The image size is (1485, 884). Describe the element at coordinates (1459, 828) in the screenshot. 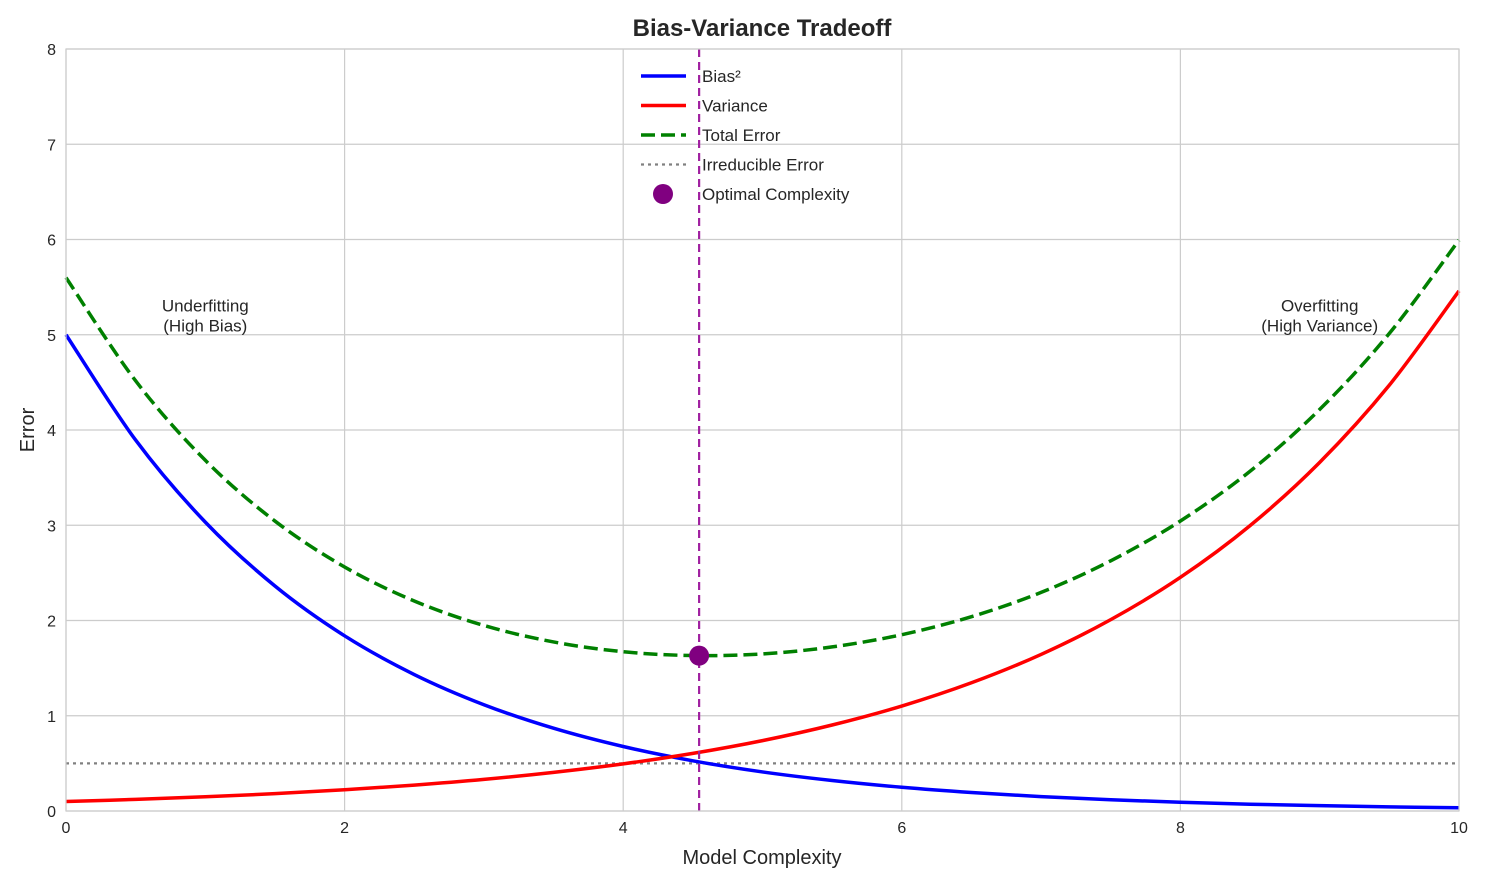

I see `x-tick-label: 10` at that location.